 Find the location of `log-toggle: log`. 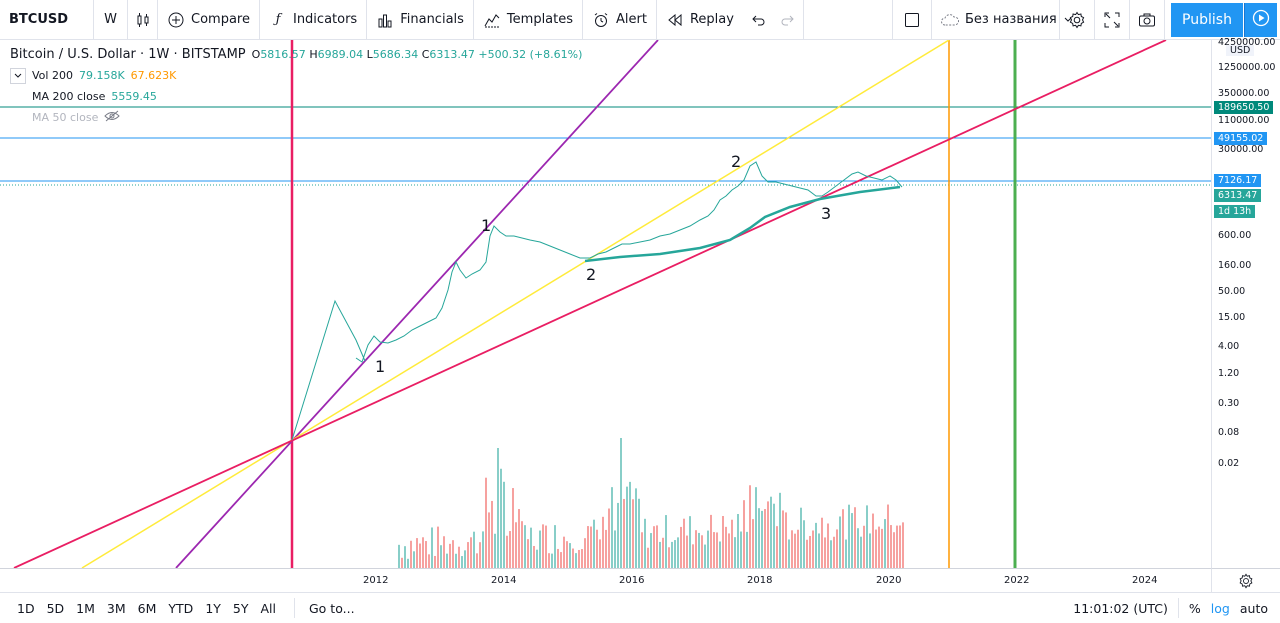

log-toggle: log is located at coordinates (1220, 608).